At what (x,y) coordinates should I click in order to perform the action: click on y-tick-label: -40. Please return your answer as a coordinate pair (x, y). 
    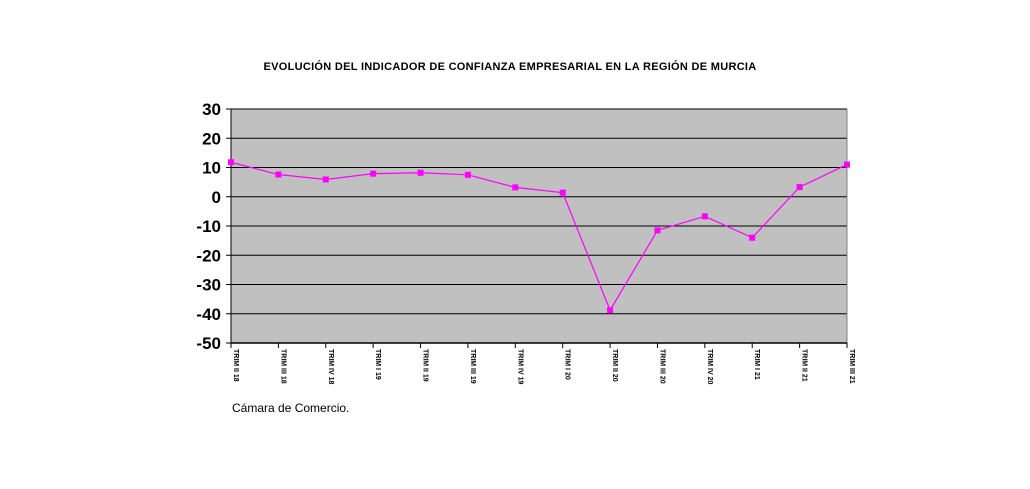
    Looking at the image, I should click on (208, 314).